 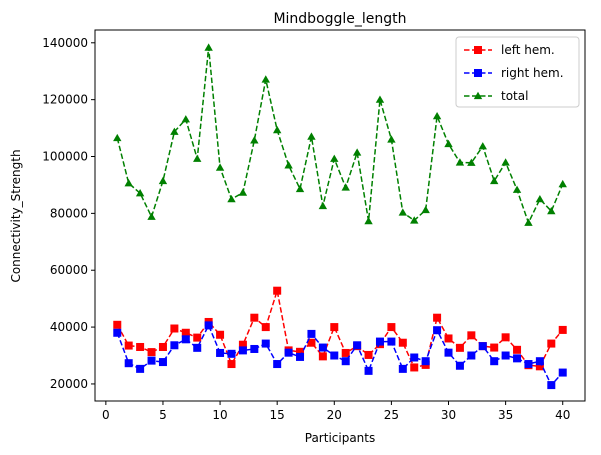 What do you see at coordinates (340, 438) in the screenshot?
I see `x-axis-label: Participants` at bounding box center [340, 438].